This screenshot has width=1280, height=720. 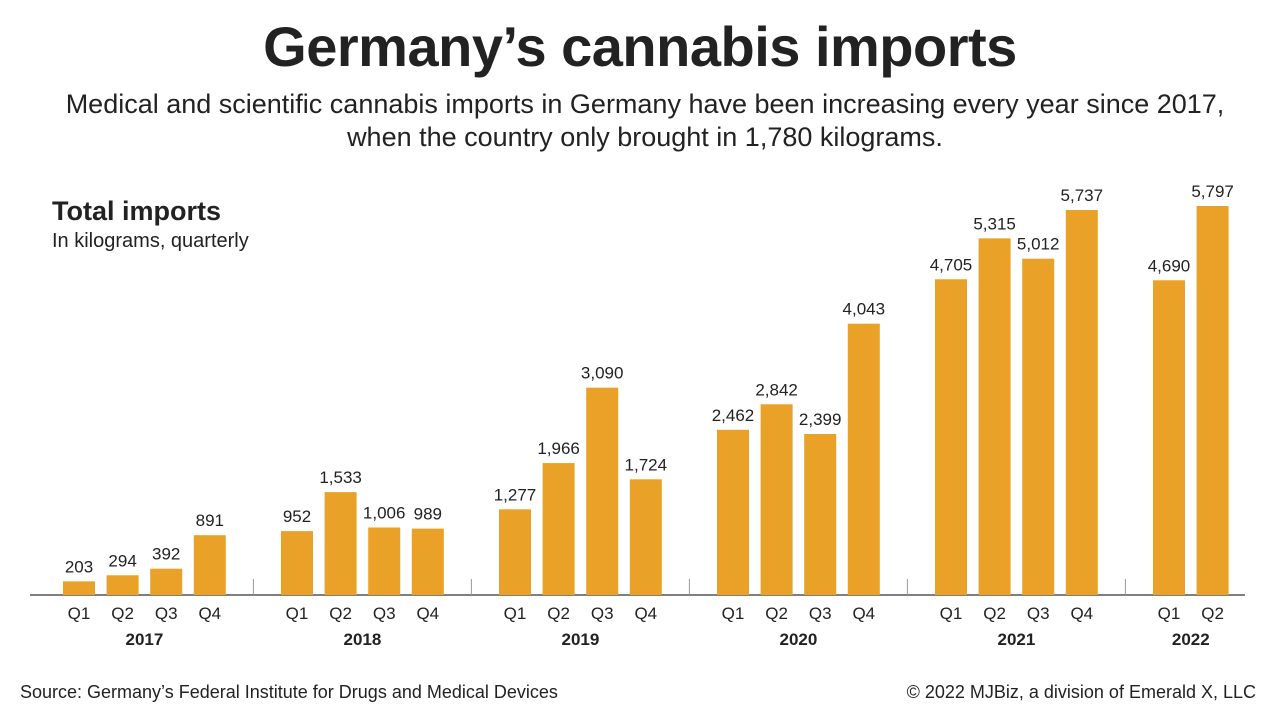 I want to click on tick-label-2022-q1: Q1, so click(x=1169, y=613).